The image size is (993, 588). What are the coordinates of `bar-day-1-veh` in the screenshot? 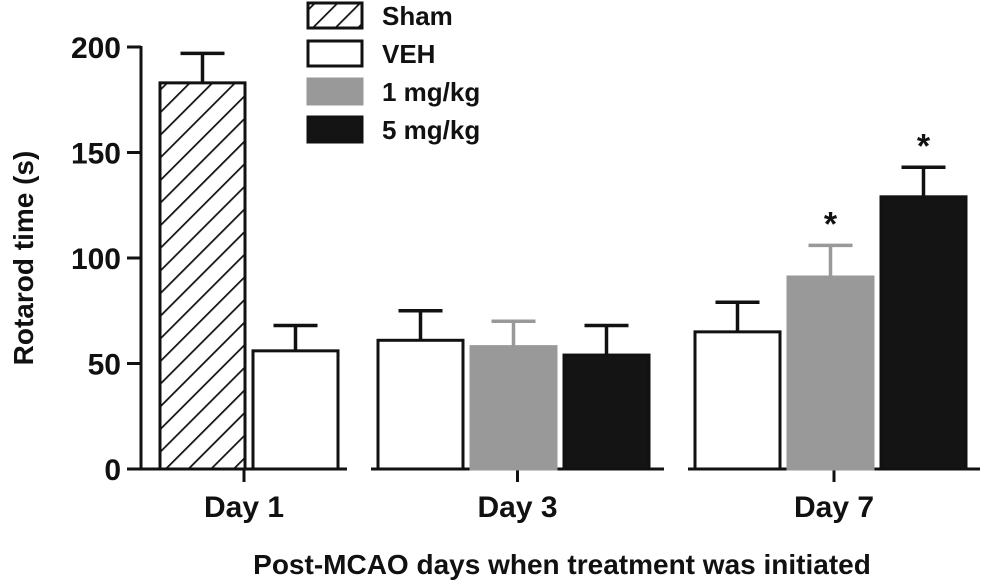 It's located at (295, 410).